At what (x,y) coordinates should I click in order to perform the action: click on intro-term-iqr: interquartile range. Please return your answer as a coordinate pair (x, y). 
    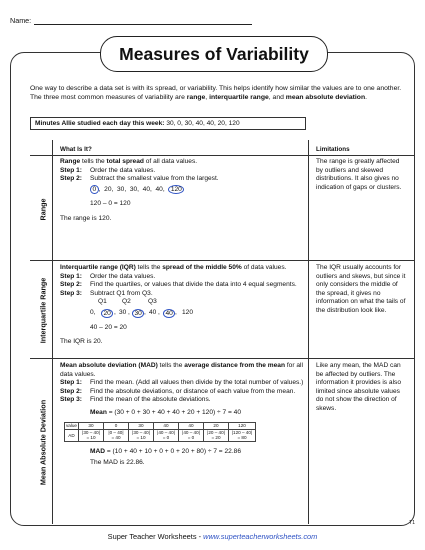
    Looking at the image, I should click on (239, 98).